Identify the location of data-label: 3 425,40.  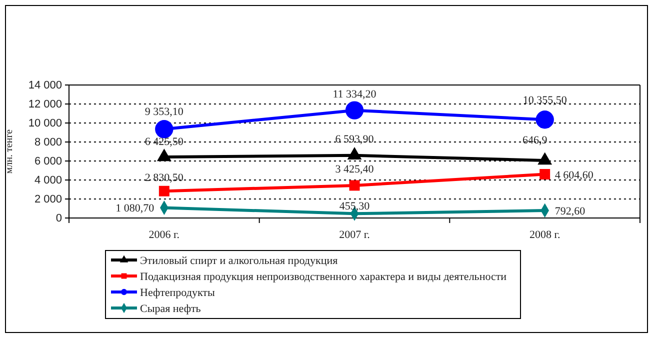
(354, 169).